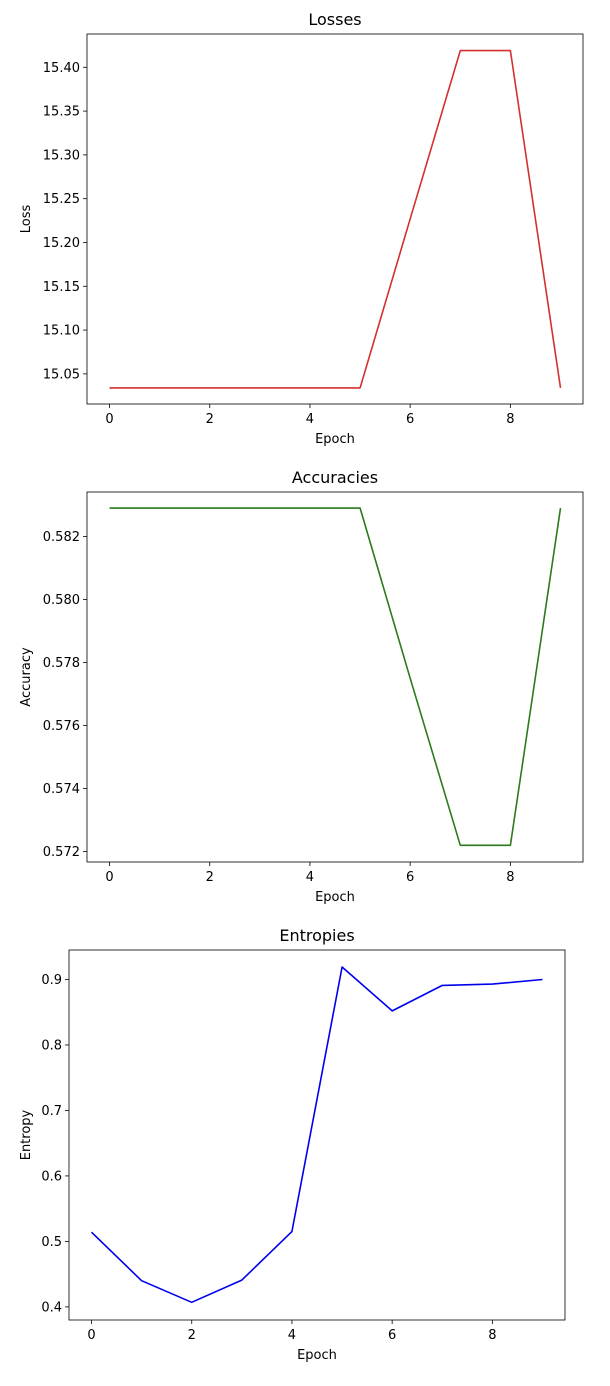 The height and width of the screenshot is (1386, 610). I want to click on y-tick-label: 0.580, so click(61, 600).